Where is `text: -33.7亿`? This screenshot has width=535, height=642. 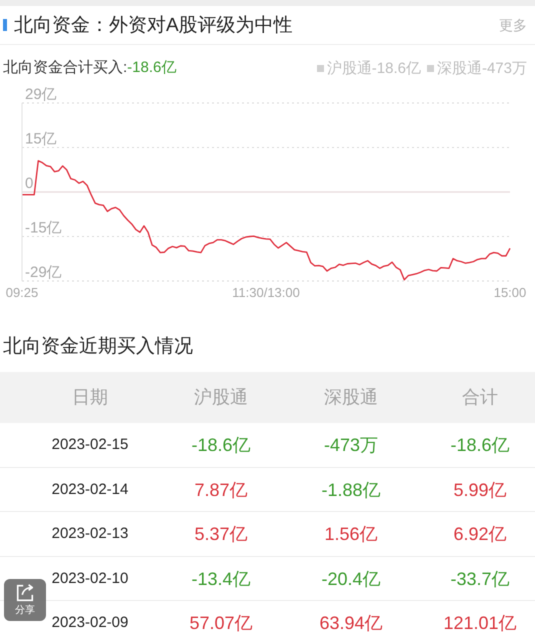
text: -33.7亿 is located at coordinates (480, 578).